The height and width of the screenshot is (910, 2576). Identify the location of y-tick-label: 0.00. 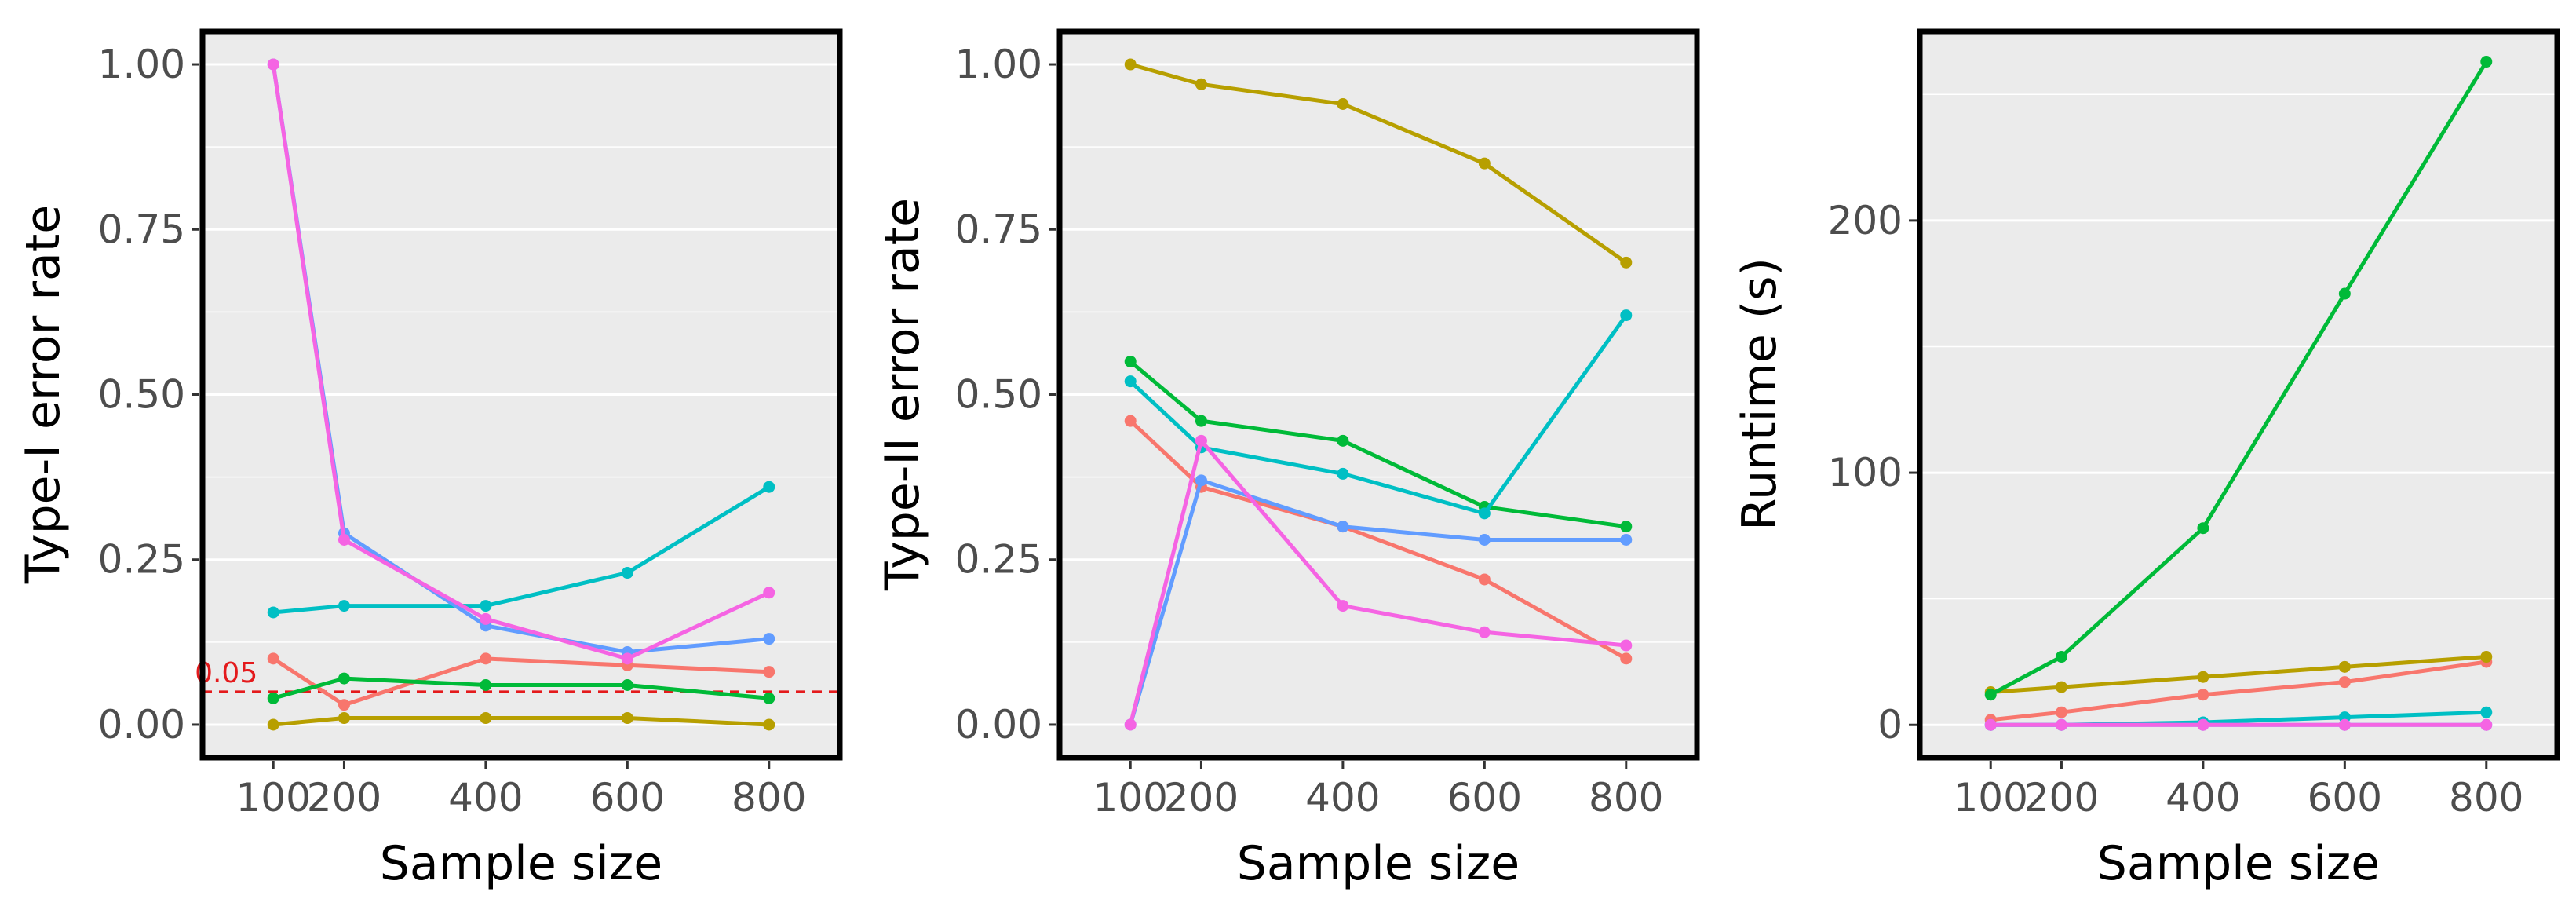
(998, 724).